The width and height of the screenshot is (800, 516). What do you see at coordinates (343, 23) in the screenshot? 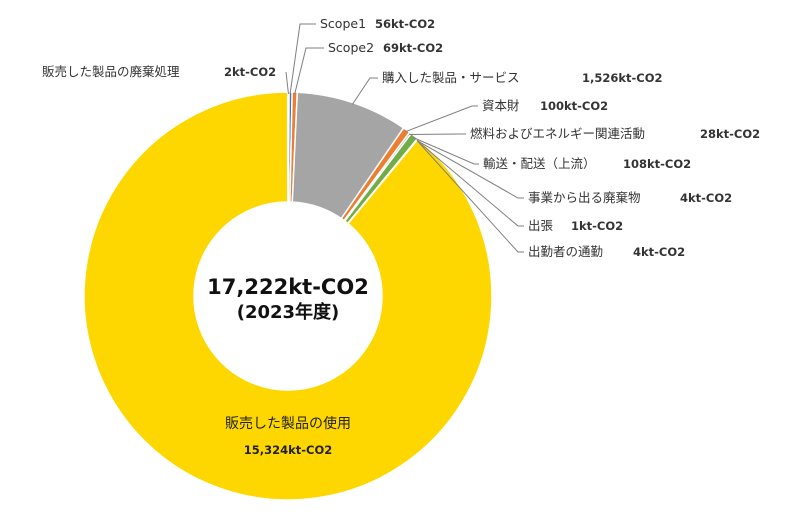
I see `slice-label-0: Scope1` at bounding box center [343, 23].